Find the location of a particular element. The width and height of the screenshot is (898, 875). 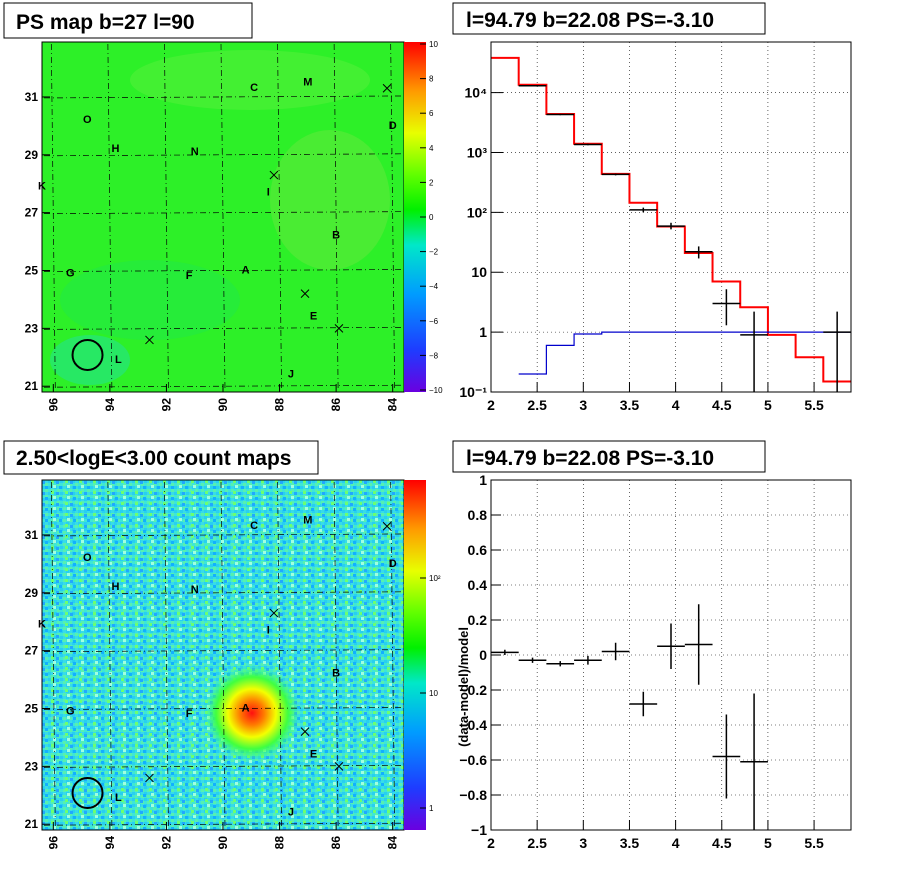

residual-xtick-label: 3 is located at coordinates (583, 843).